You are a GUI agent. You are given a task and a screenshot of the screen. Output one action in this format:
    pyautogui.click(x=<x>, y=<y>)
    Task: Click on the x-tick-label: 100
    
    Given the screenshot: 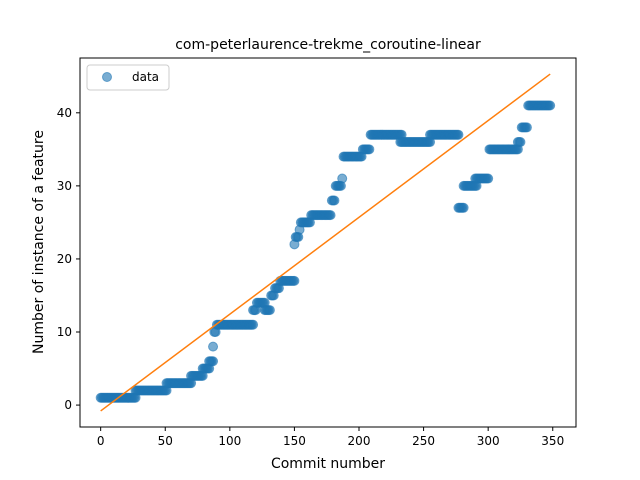 What is the action you would take?
    pyautogui.click(x=229, y=441)
    